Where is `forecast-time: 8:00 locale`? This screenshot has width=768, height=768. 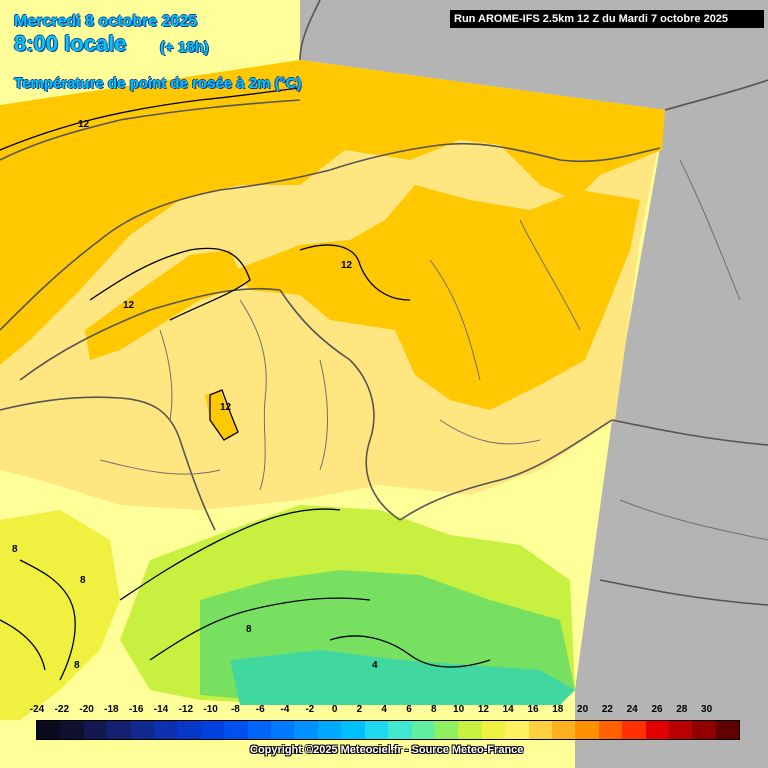 forecast-time: 8:00 locale is located at coordinates (70, 43).